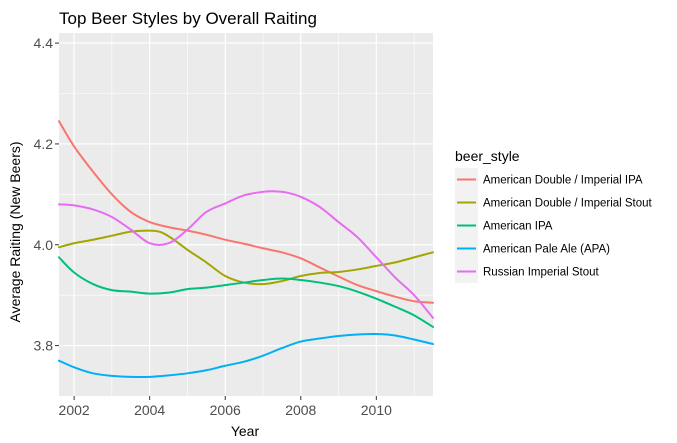  Describe the element at coordinates (563, 181) in the screenshot. I see `legend-label: American Double / Imperial IPA` at that location.